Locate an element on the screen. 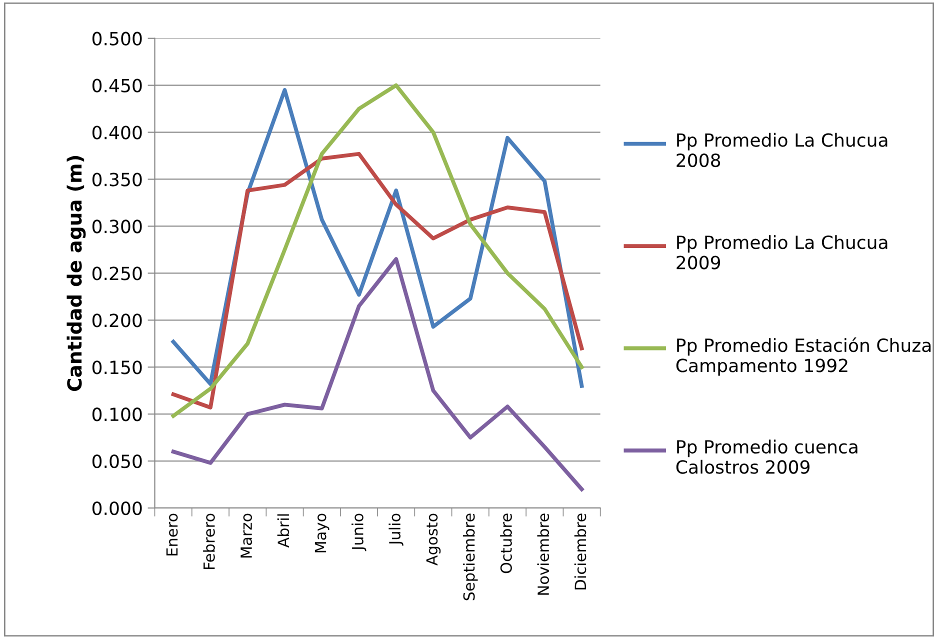  legend-label: Pp Promedio La Chucua 2009 is located at coordinates (782, 252).